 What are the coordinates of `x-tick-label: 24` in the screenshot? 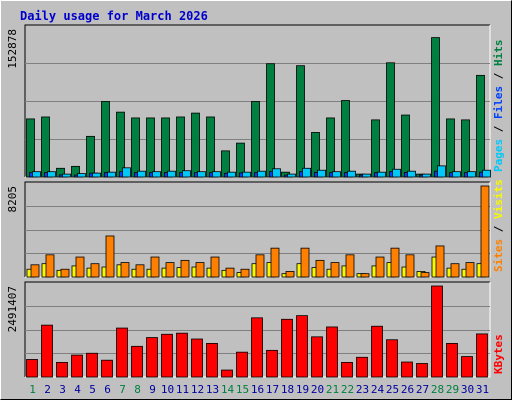 It's located at (378, 389).